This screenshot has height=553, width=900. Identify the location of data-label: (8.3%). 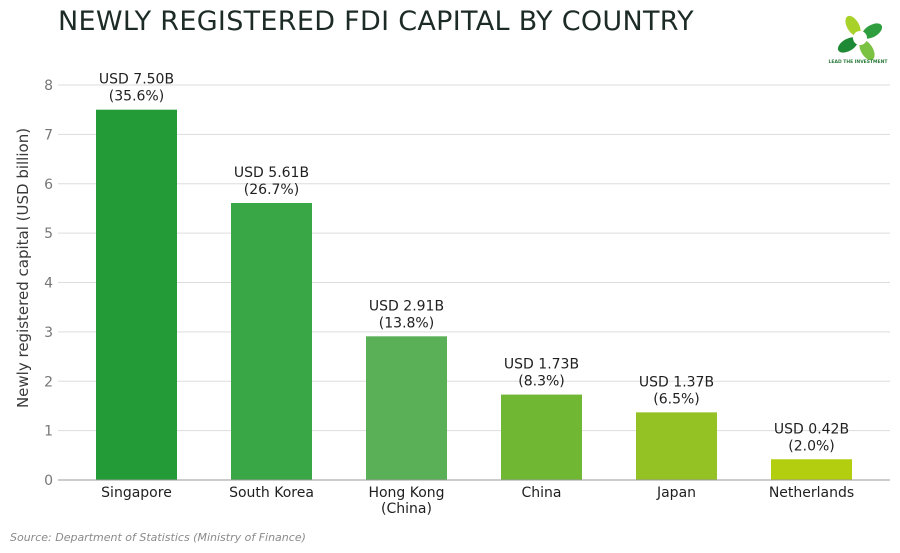
(541, 382).